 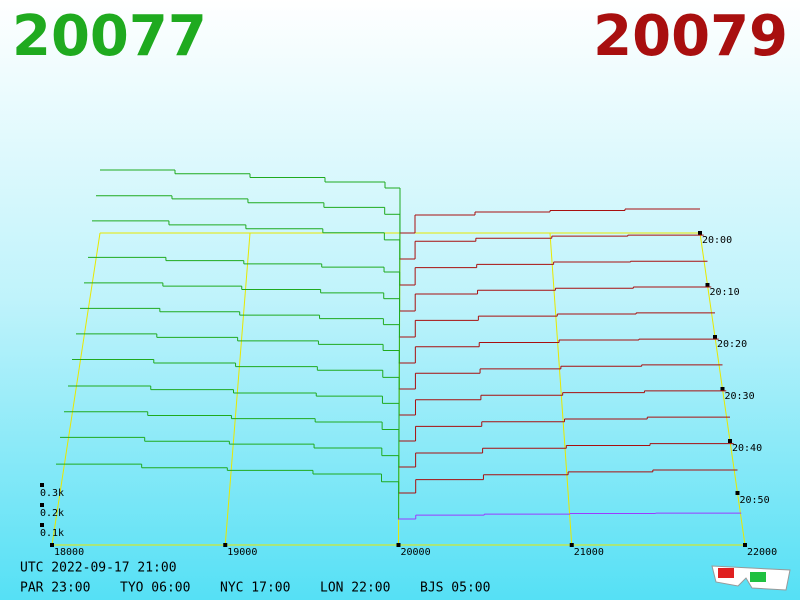 What do you see at coordinates (52, 493) in the screenshot?
I see `z-tick-label: 0.3k` at bounding box center [52, 493].